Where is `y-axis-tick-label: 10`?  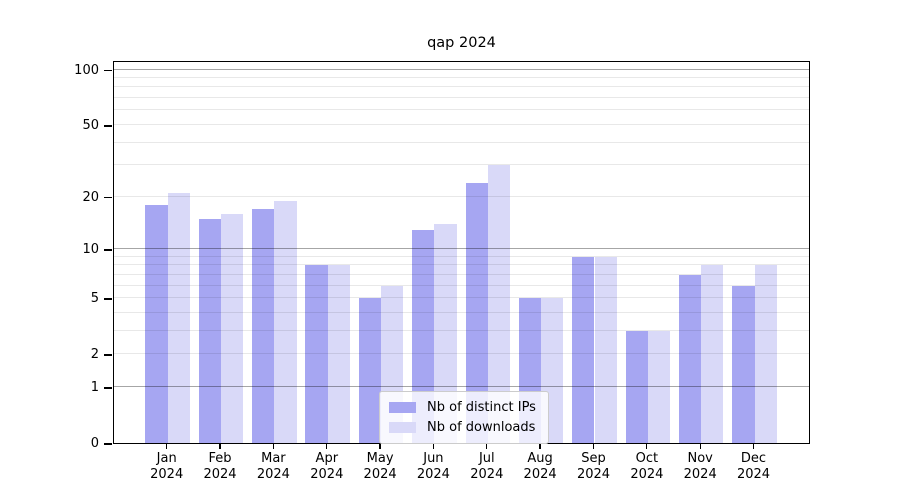
y-axis-tick-label: 10 is located at coordinates (90, 249).